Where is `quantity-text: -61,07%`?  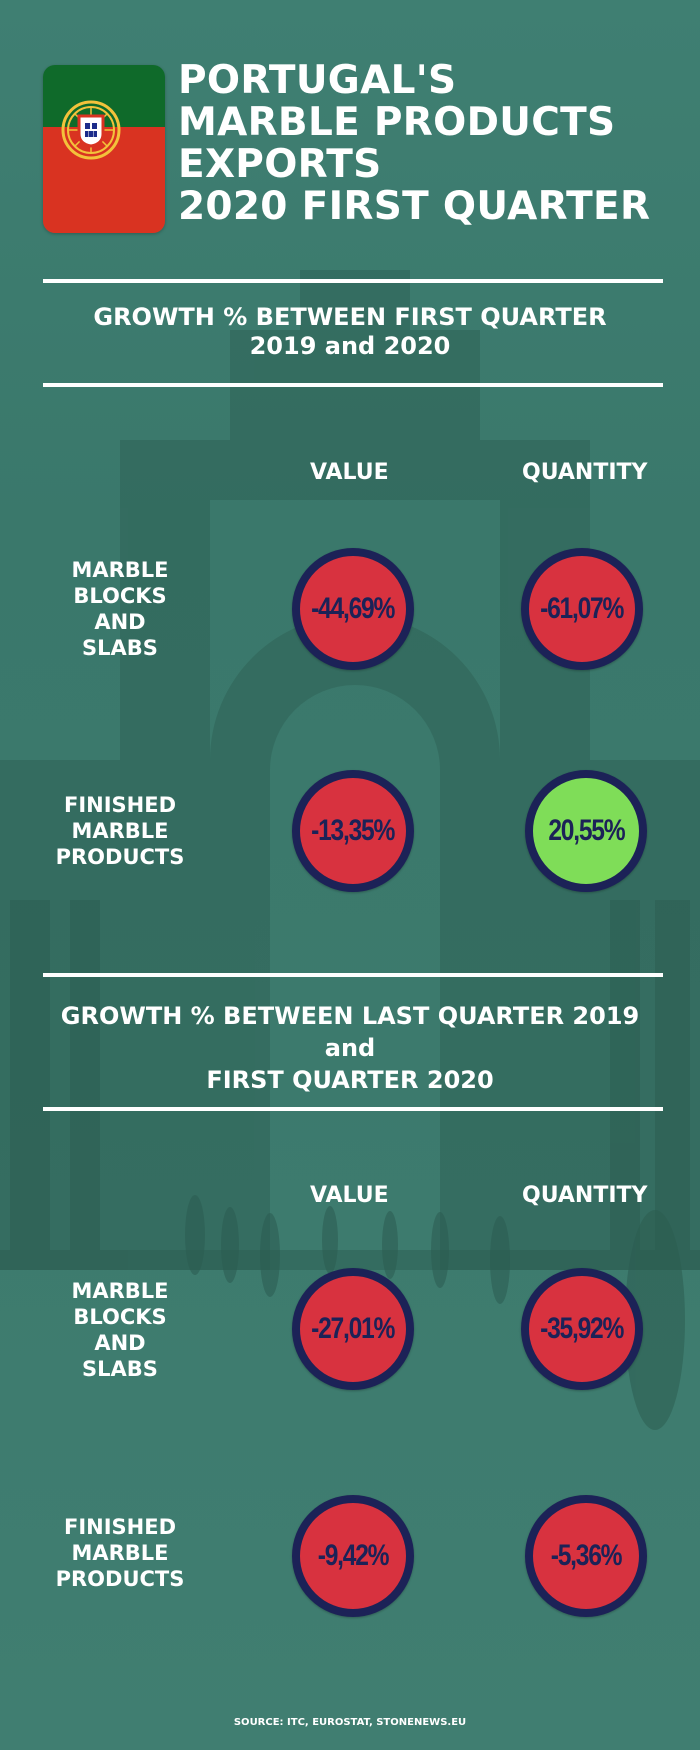 quantity-text: -61,07% is located at coordinates (582, 608).